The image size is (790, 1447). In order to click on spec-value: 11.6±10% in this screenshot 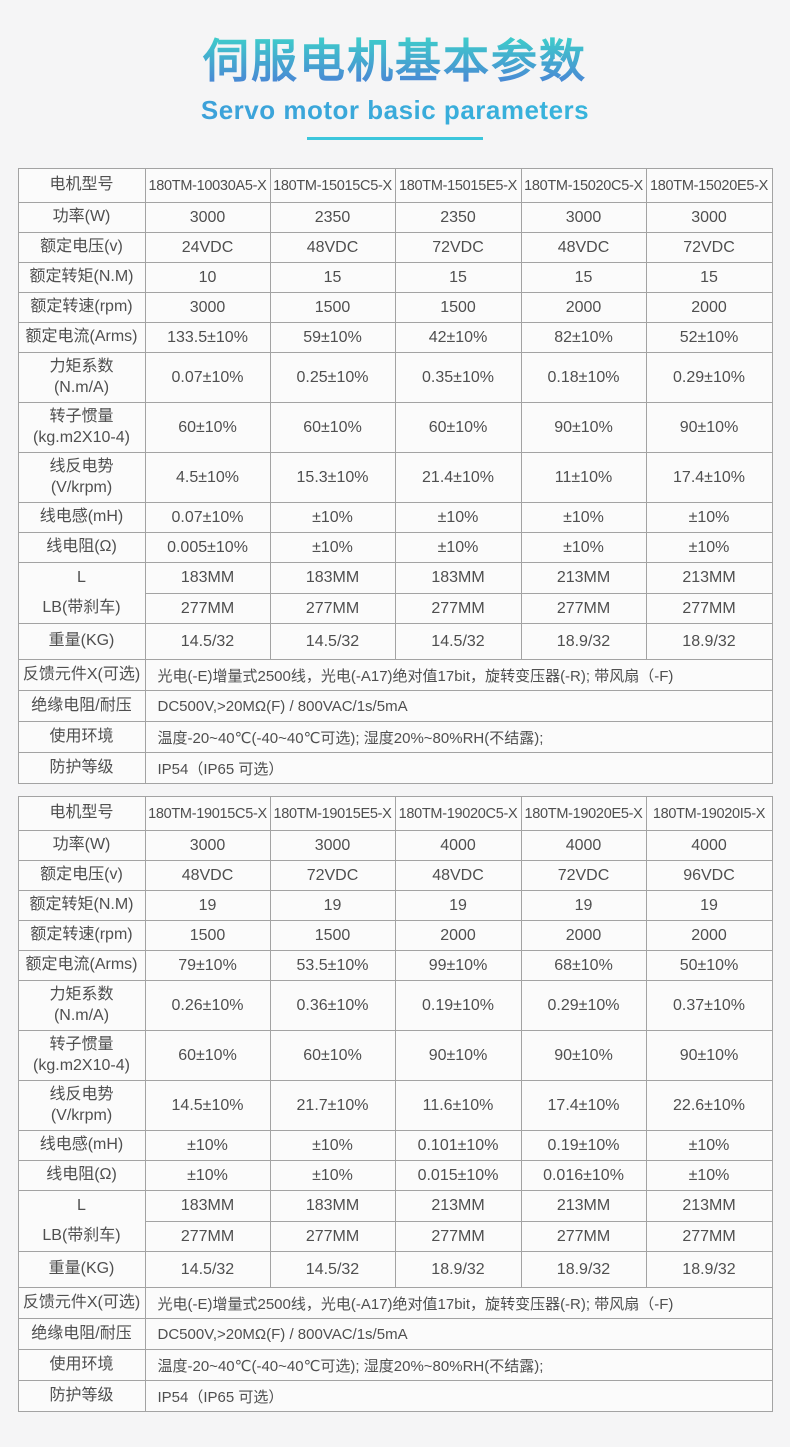, I will do `click(458, 1106)`.